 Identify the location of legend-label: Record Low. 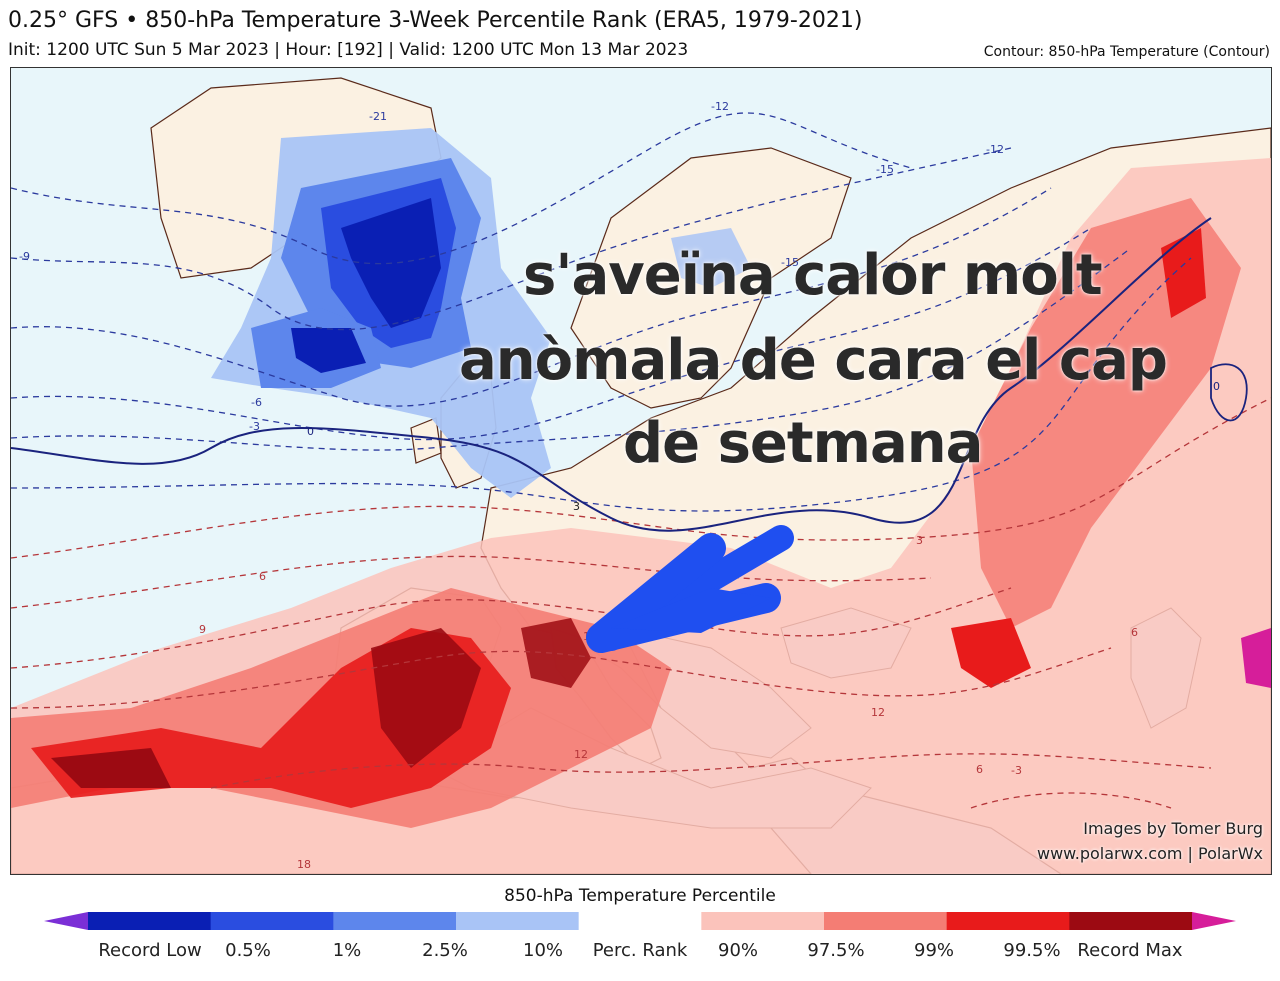
(150, 950).